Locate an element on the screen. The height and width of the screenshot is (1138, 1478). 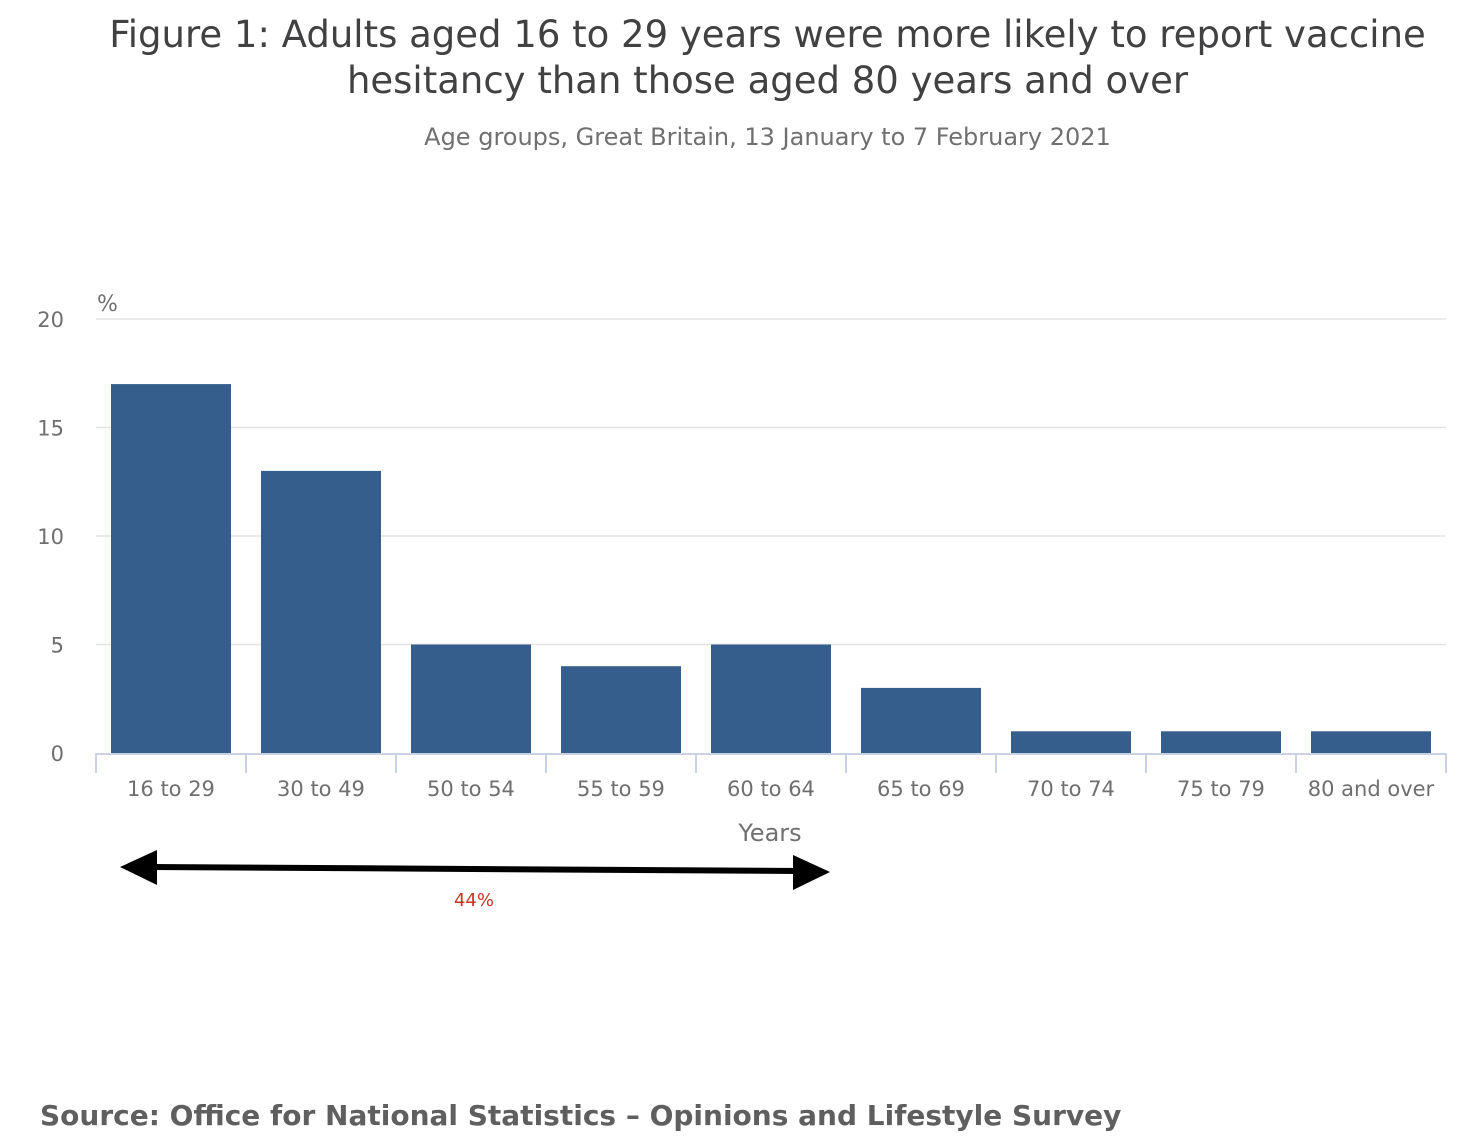
y-tick-label: 0 is located at coordinates (57, 754).